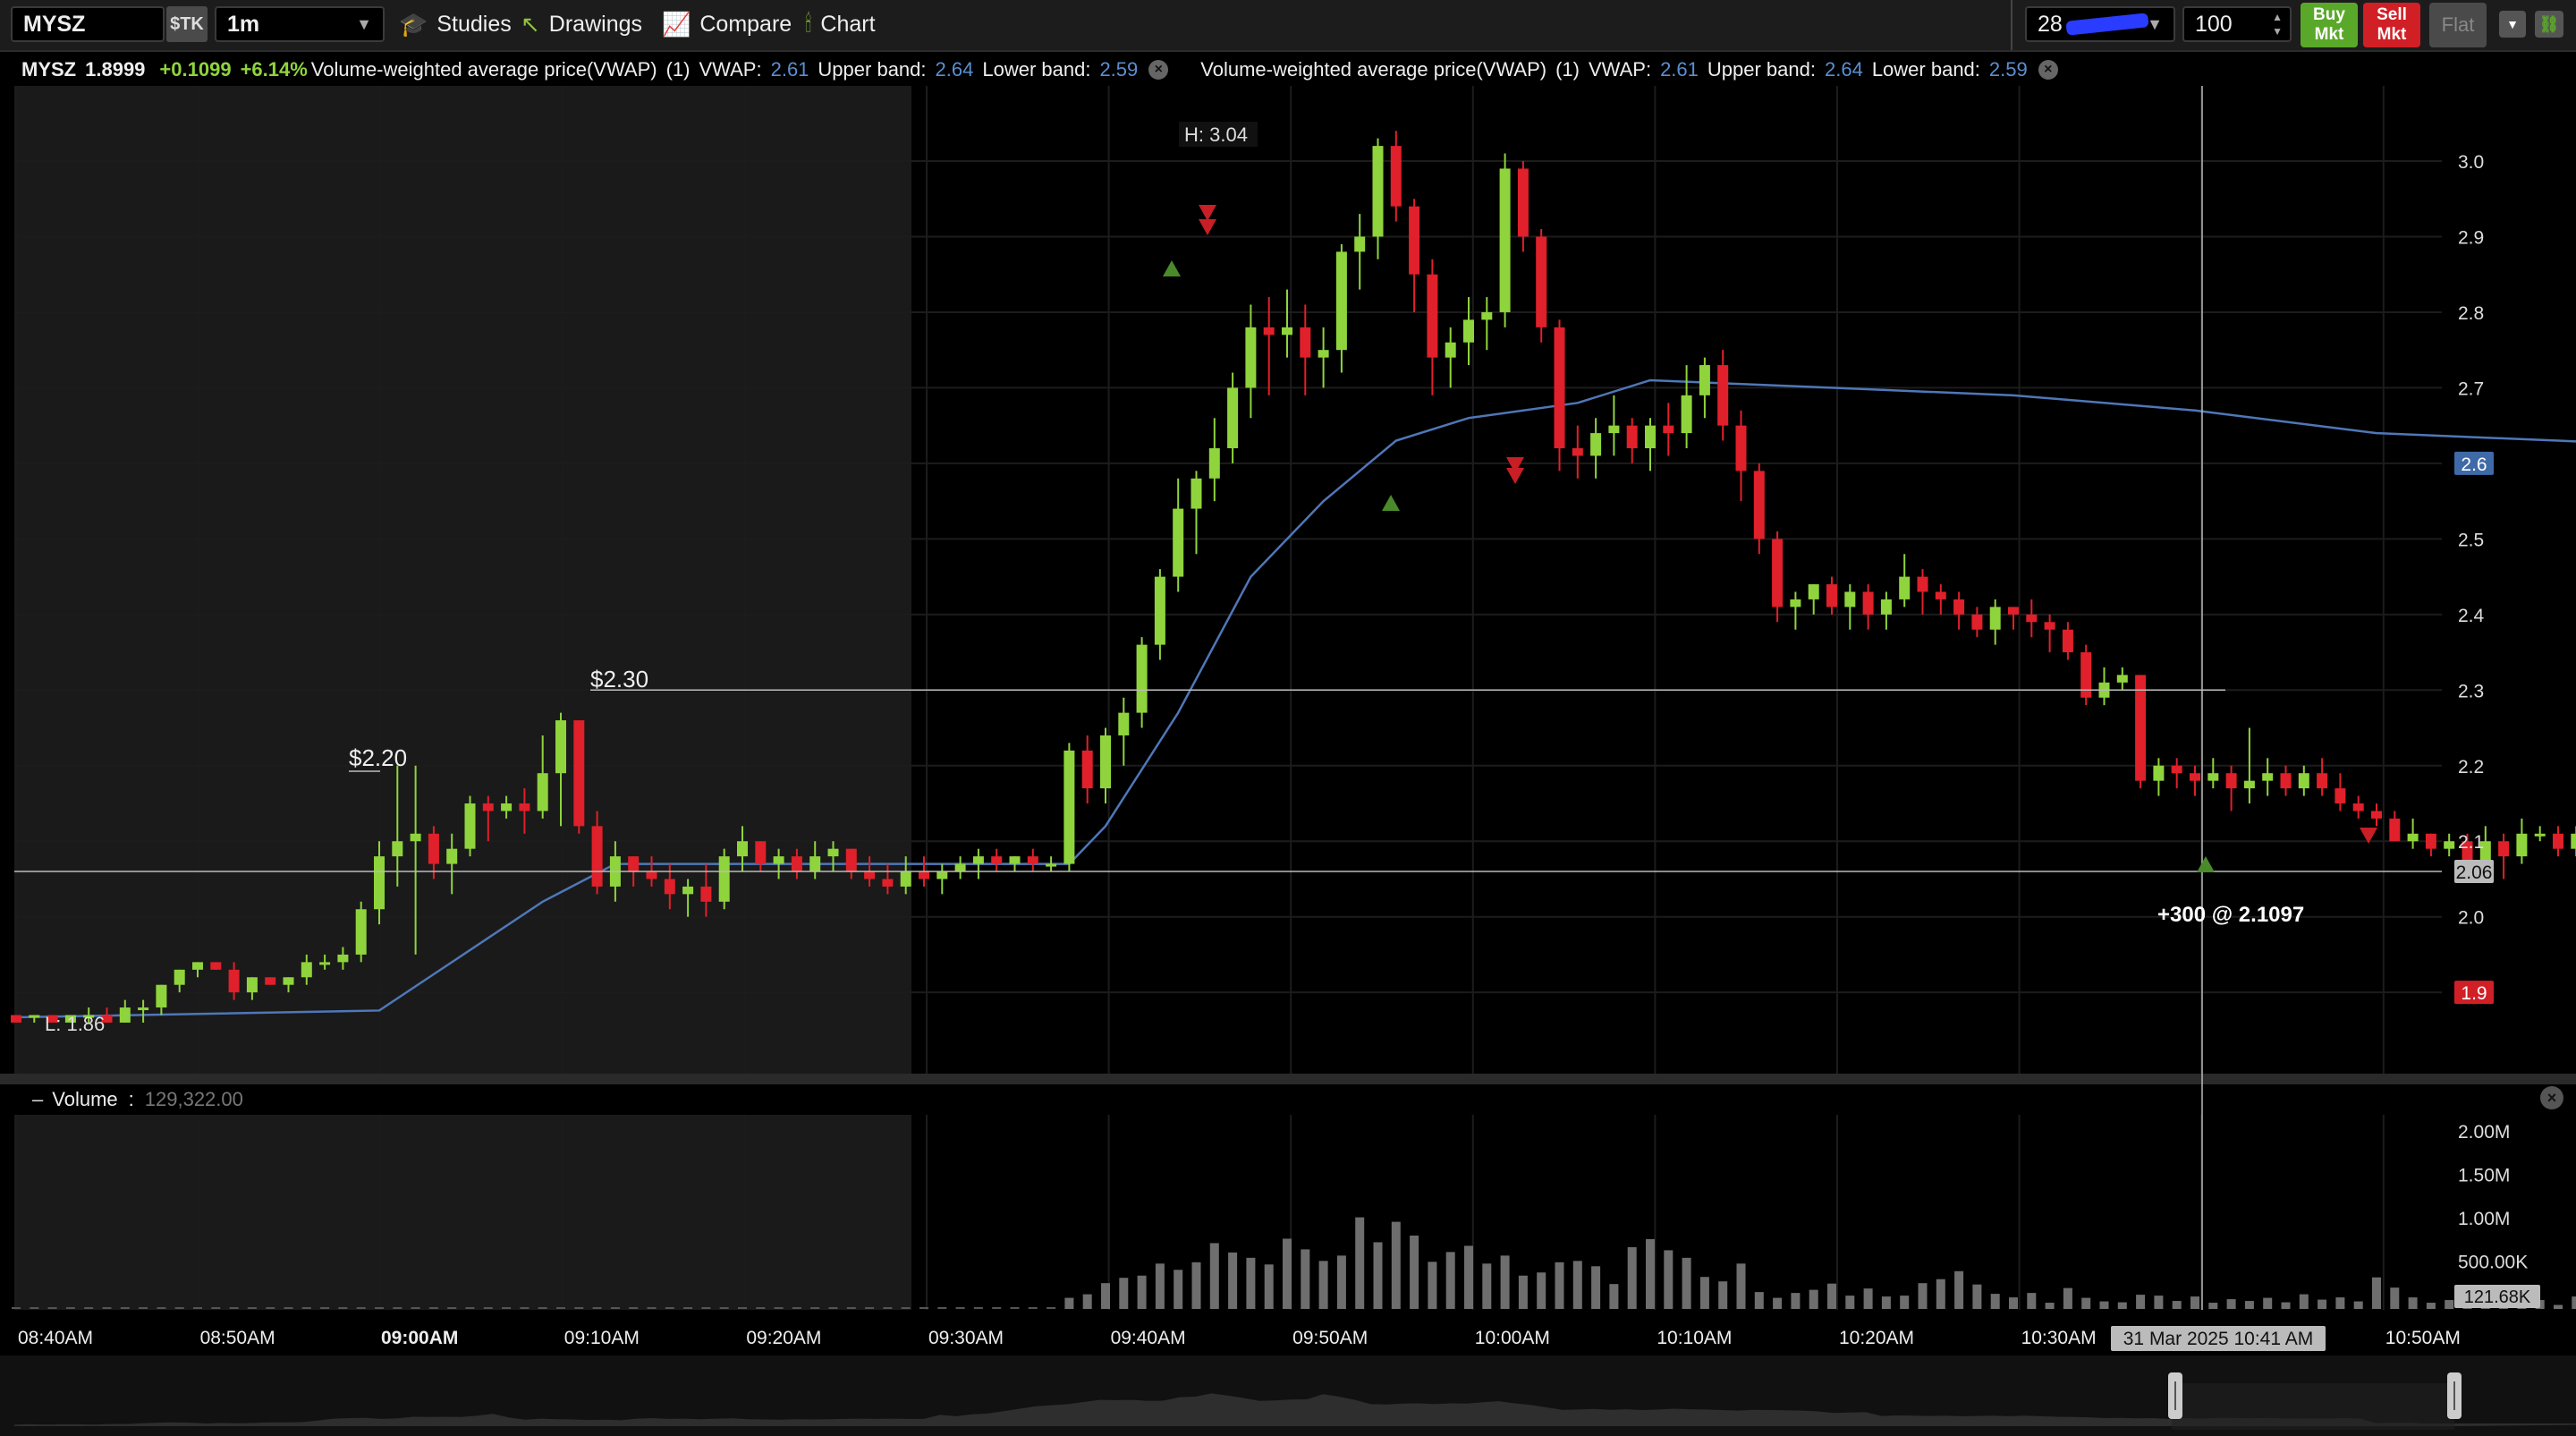 This screenshot has height=1436, width=2576. Describe the element at coordinates (1373, 70) in the screenshot. I see `study2-name: Volume-weighted average price(VWAP)` at that location.